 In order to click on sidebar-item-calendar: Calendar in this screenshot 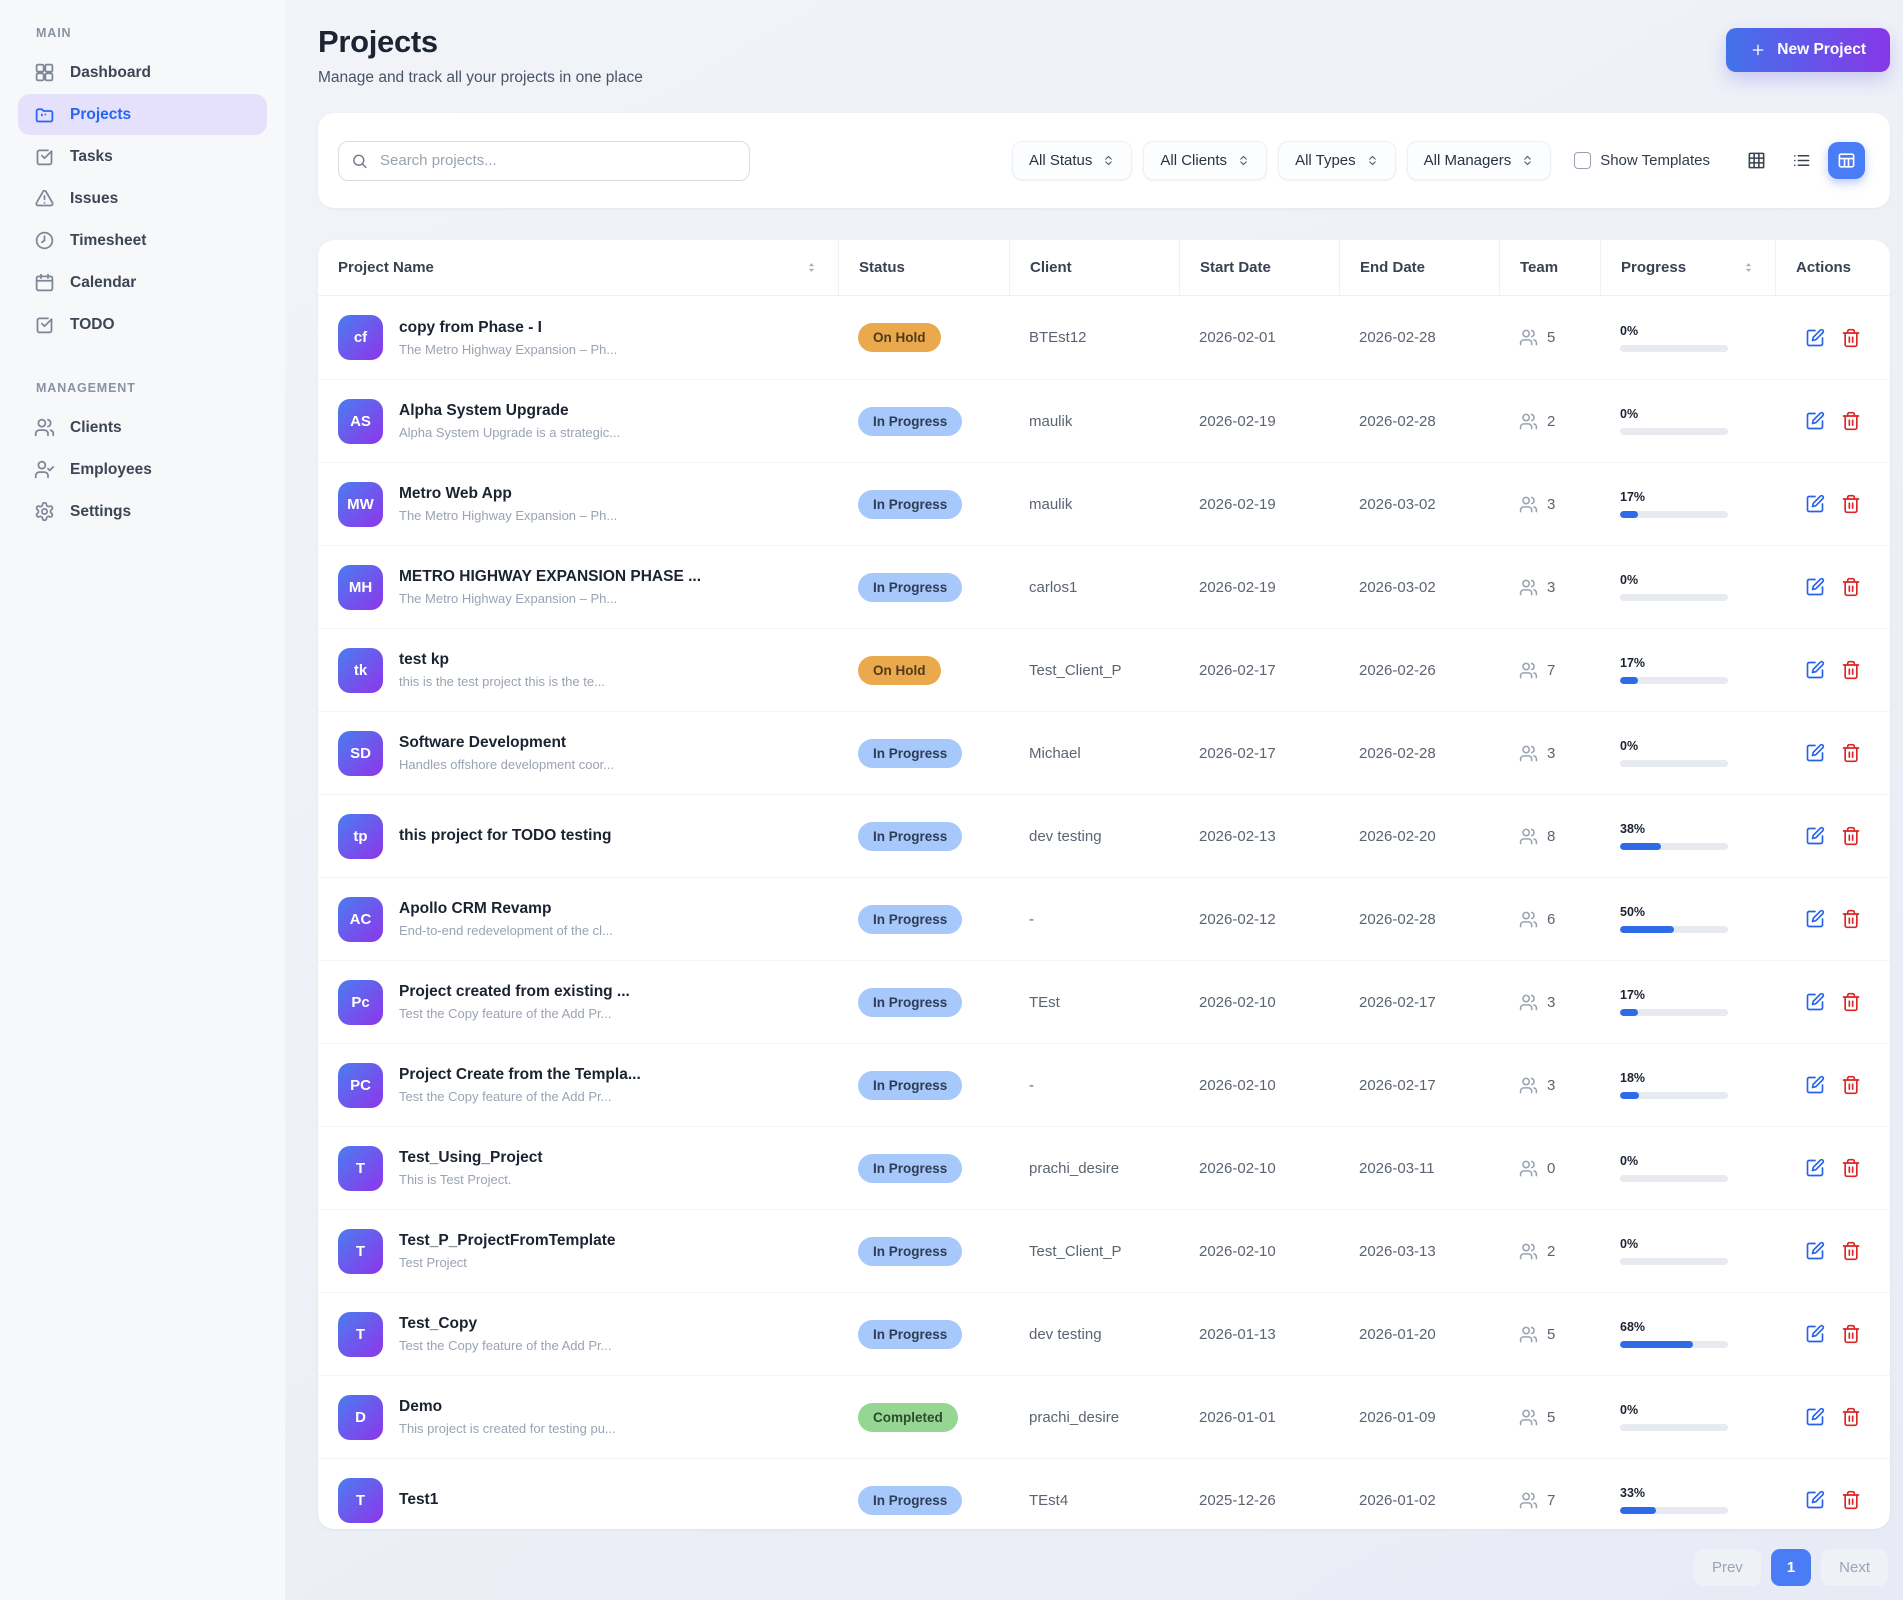, I will do `click(142, 282)`.